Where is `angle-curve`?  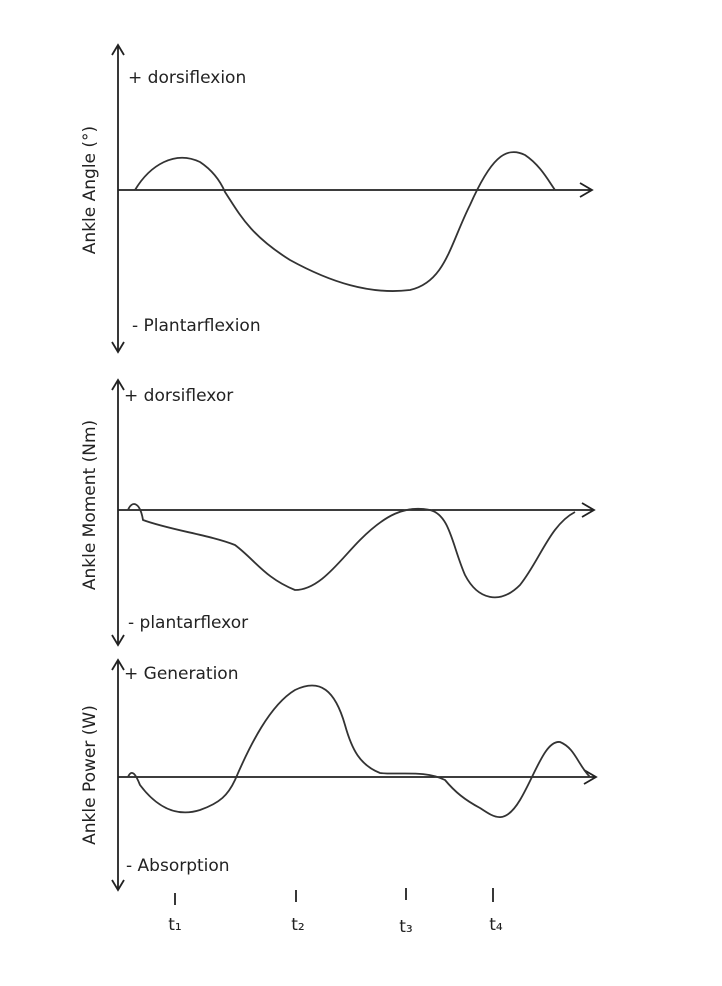 angle-curve is located at coordinates (345, 221).